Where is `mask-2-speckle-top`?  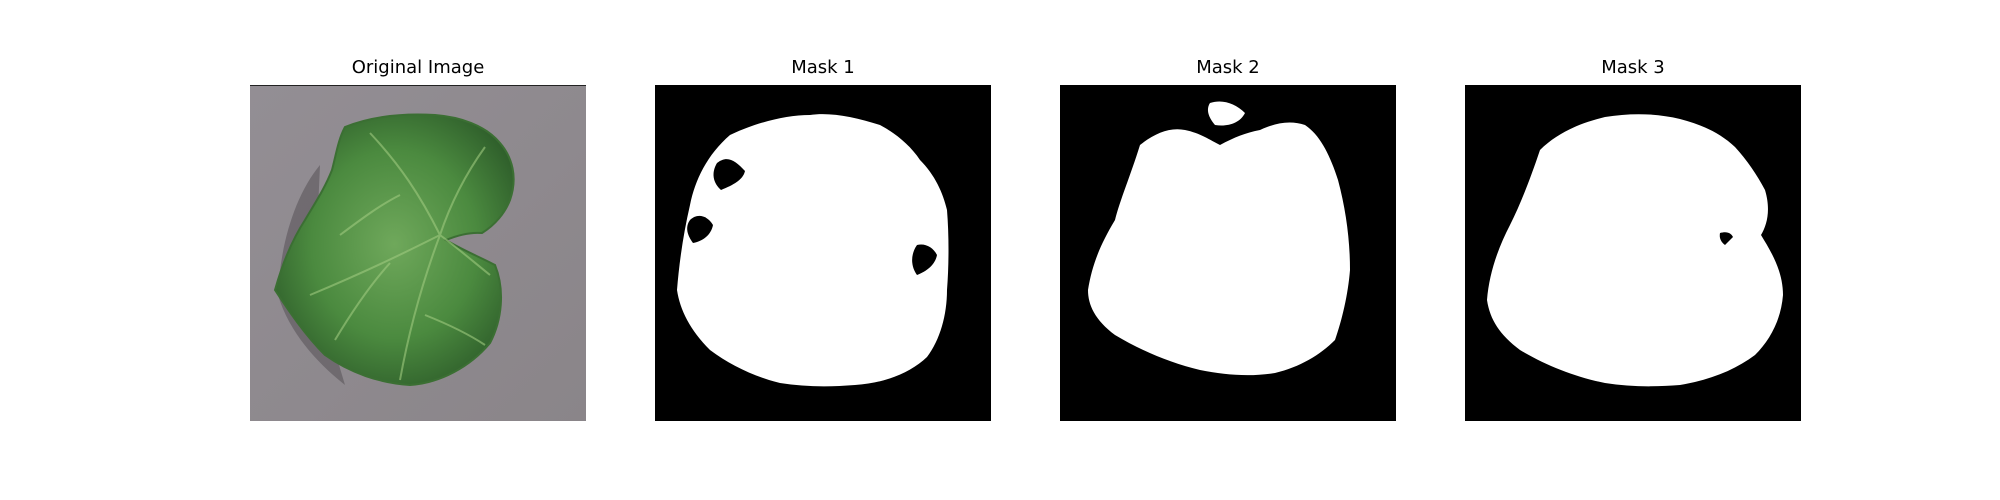 mask-2-speckle-top is located at coordinates (1226, 113).